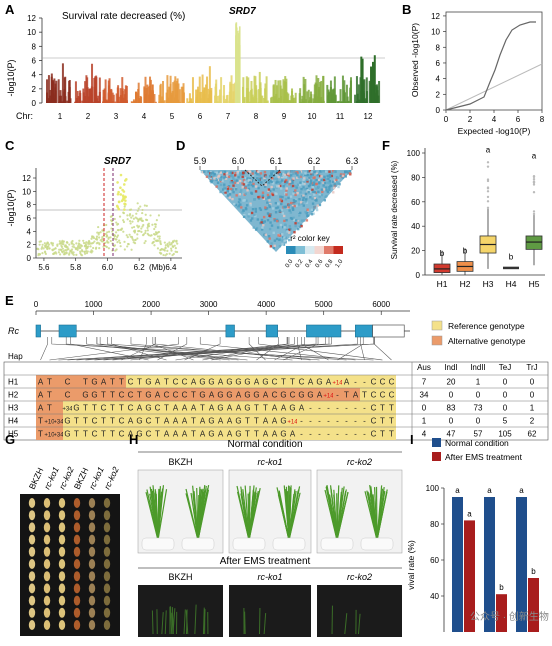 The image size is (552, 646). Describe the element at coordinates (383, 395) in the screenshot. I see `panel-e-allele: C` at that location.